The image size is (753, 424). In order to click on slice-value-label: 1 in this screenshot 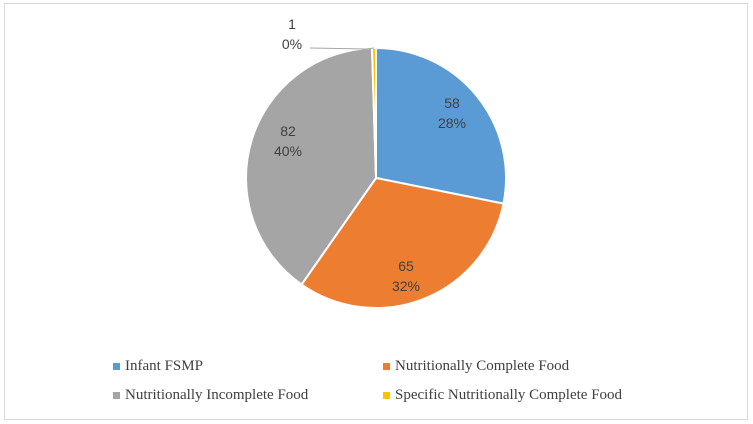, I will do `click(292, 24)`.